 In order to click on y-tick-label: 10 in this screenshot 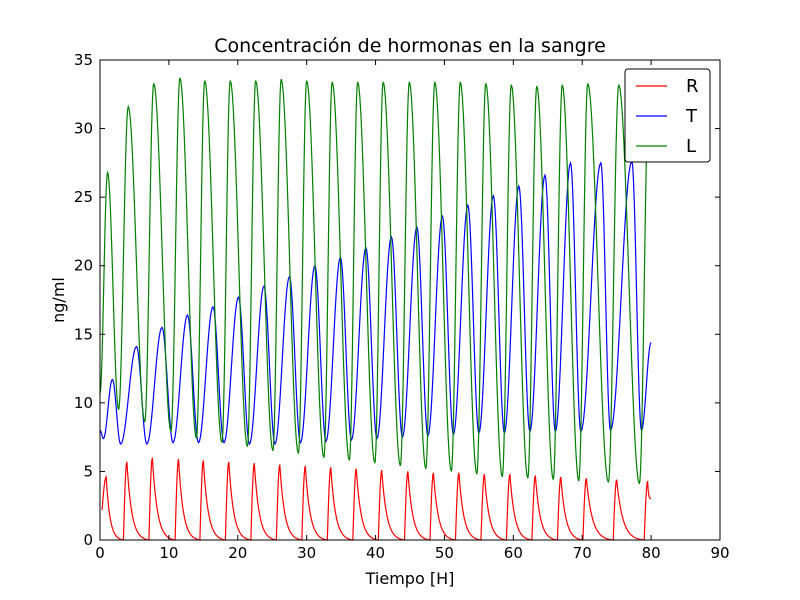, I will do `click(83, 403)`.